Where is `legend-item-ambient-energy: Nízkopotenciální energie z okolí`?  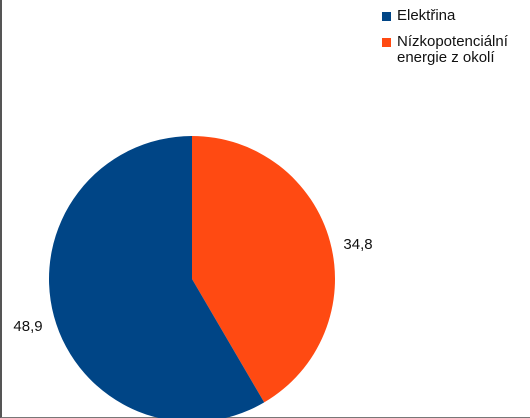 legend-item-ambient-energy: Nízkopotenciální energie z okolí is located at coordinates (456, 50).